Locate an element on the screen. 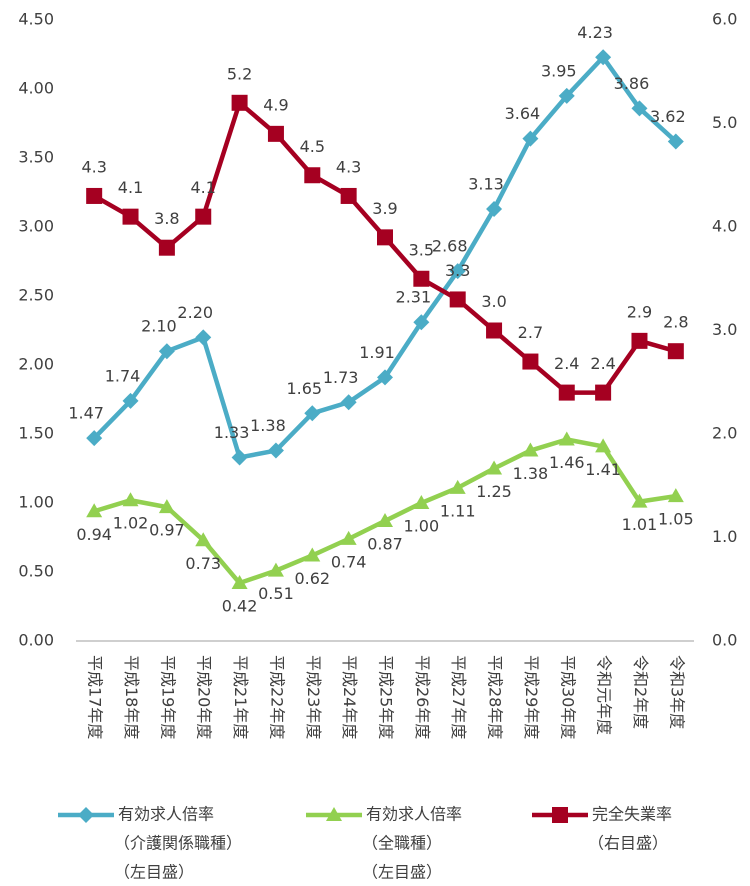  y-tick-label: 4.50 is located at coordinates (36, 19).